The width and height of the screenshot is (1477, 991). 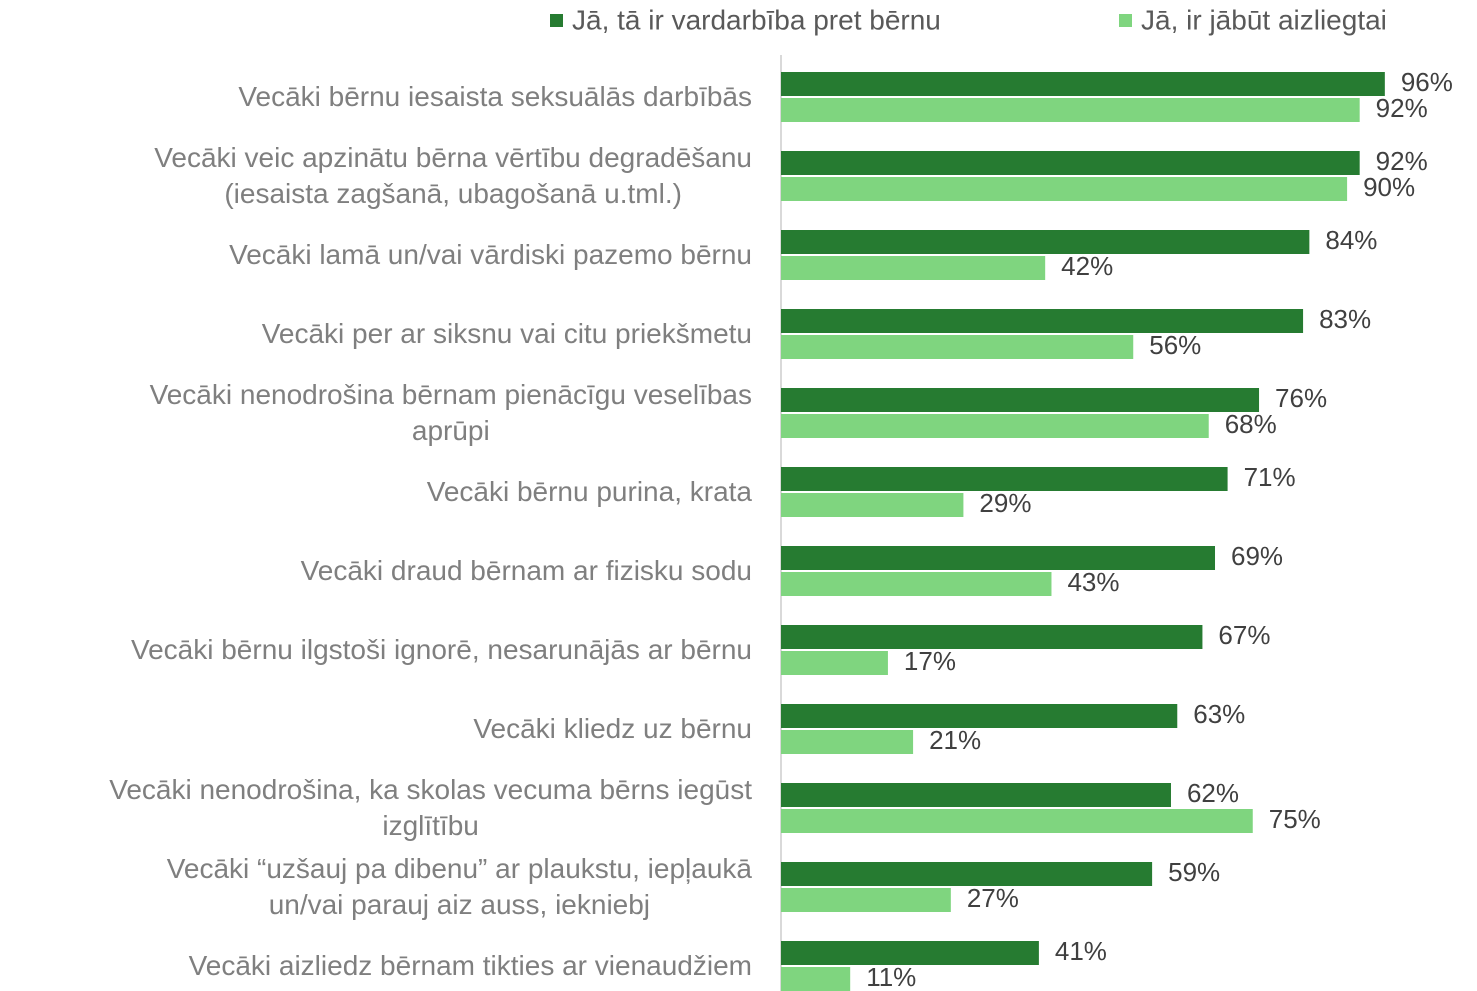 What do you see at coordinates (1244, 635) in the screenshot?
I see `value-label: 67%` at bounding box center [1244, 635].